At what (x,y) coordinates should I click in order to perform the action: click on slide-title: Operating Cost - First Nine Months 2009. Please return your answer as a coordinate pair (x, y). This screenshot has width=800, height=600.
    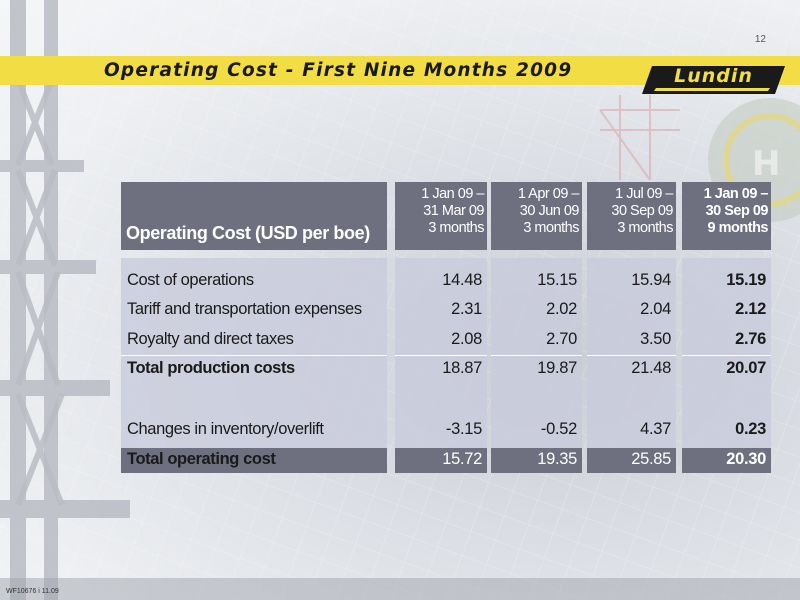
    Looking at the image, I should click on (338, 70).